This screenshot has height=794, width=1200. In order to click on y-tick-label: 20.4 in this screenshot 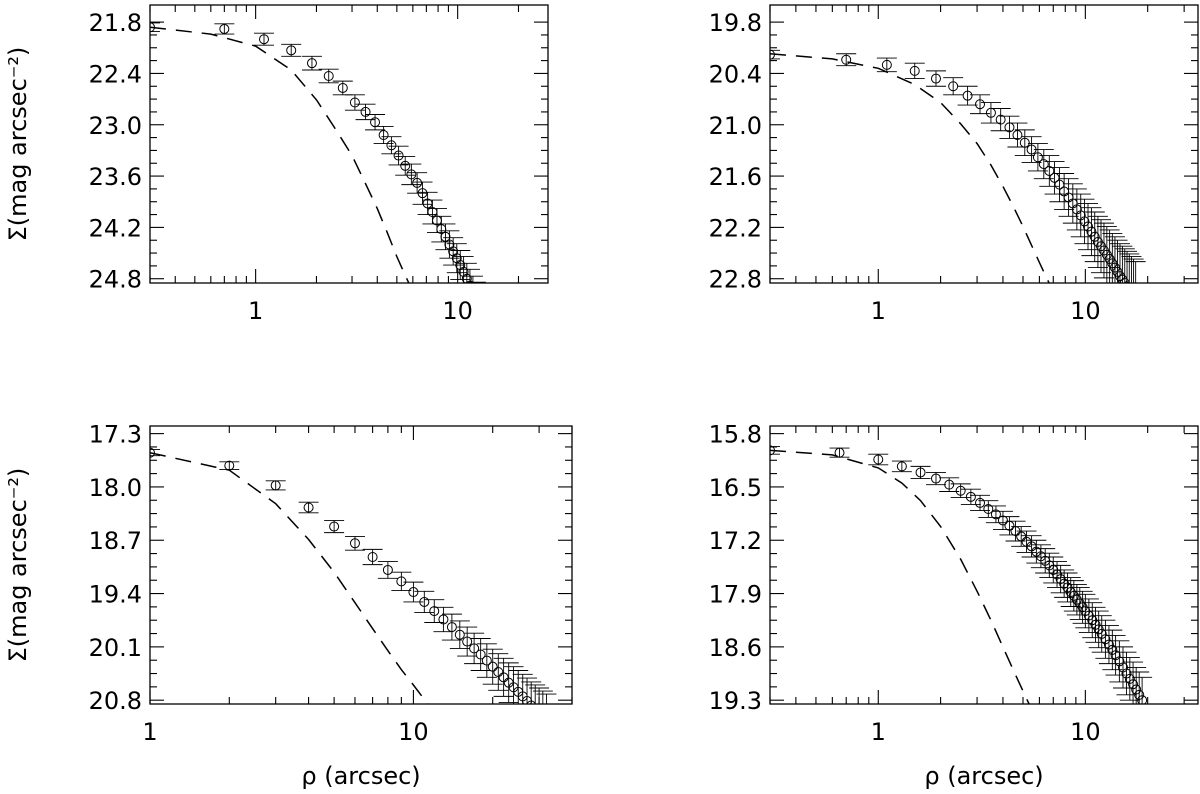, I will do `click(735, 74)`.